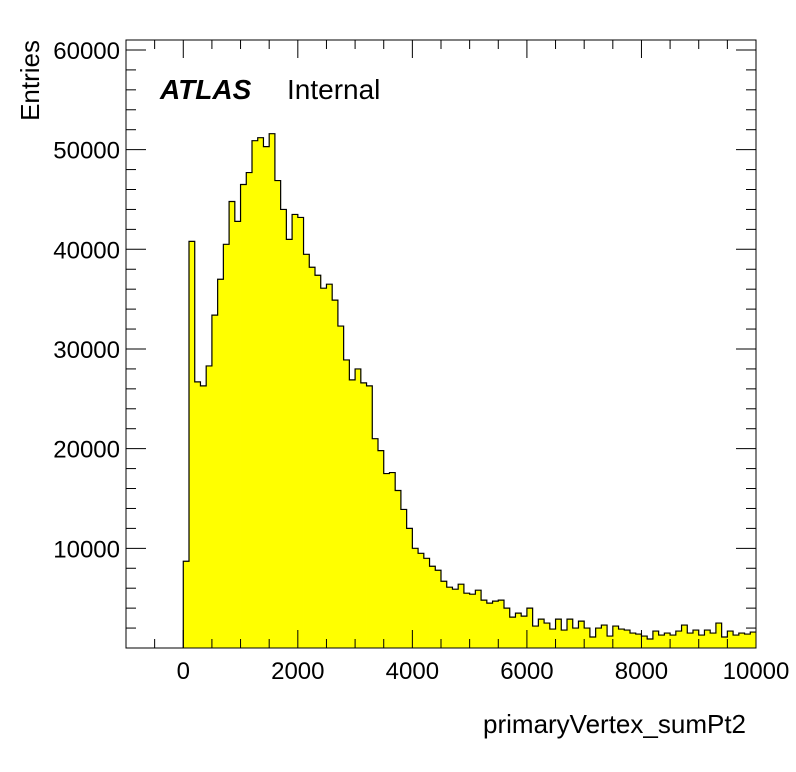  What do you see at coordinates (86, 250) in the screenshot?
I see `y-tick-label: 40000` at bounding box center [86, 250].